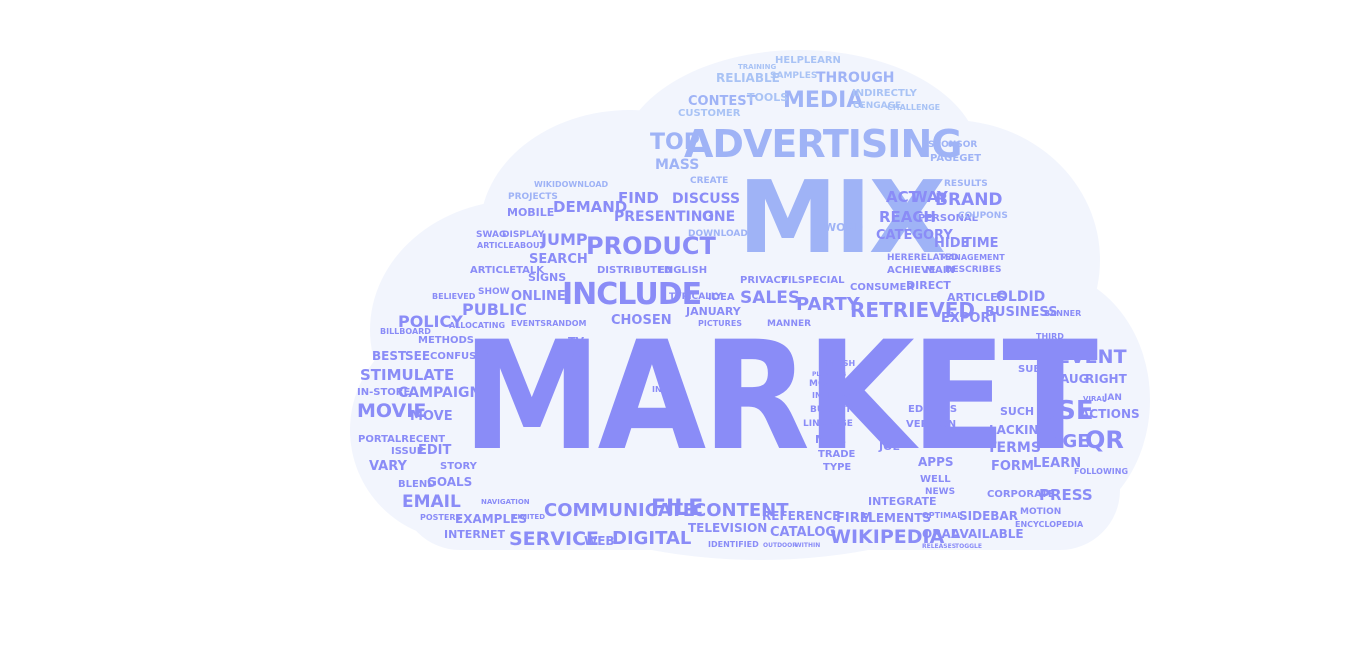  What do you see at coordinates (801, 516) in the screenshot?
I see `word-reference: REFERENCE` at bounding box center [801, 516].